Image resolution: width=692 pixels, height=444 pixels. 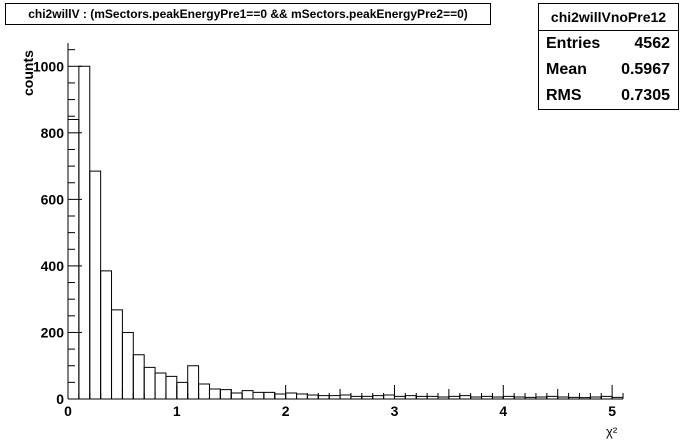 I want to click on x-tick-label: 3, so click(x=395, y=411).